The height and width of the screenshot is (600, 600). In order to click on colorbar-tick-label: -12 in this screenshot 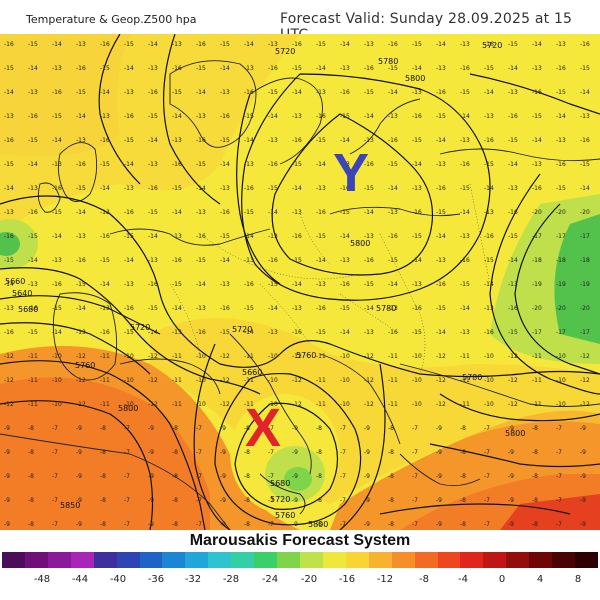, I will do `click(385, 579)`.